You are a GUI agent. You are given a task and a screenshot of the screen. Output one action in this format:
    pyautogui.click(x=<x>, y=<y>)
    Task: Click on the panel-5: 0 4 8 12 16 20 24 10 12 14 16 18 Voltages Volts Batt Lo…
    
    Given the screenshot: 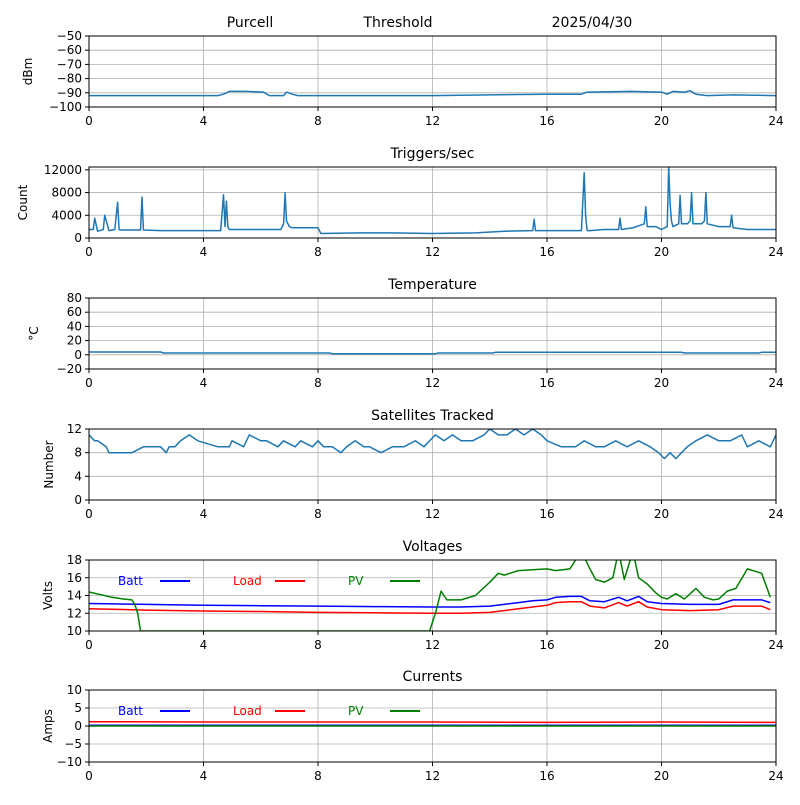 What is the action you would take?
    pyautogui.click(x=412, y=595)
    